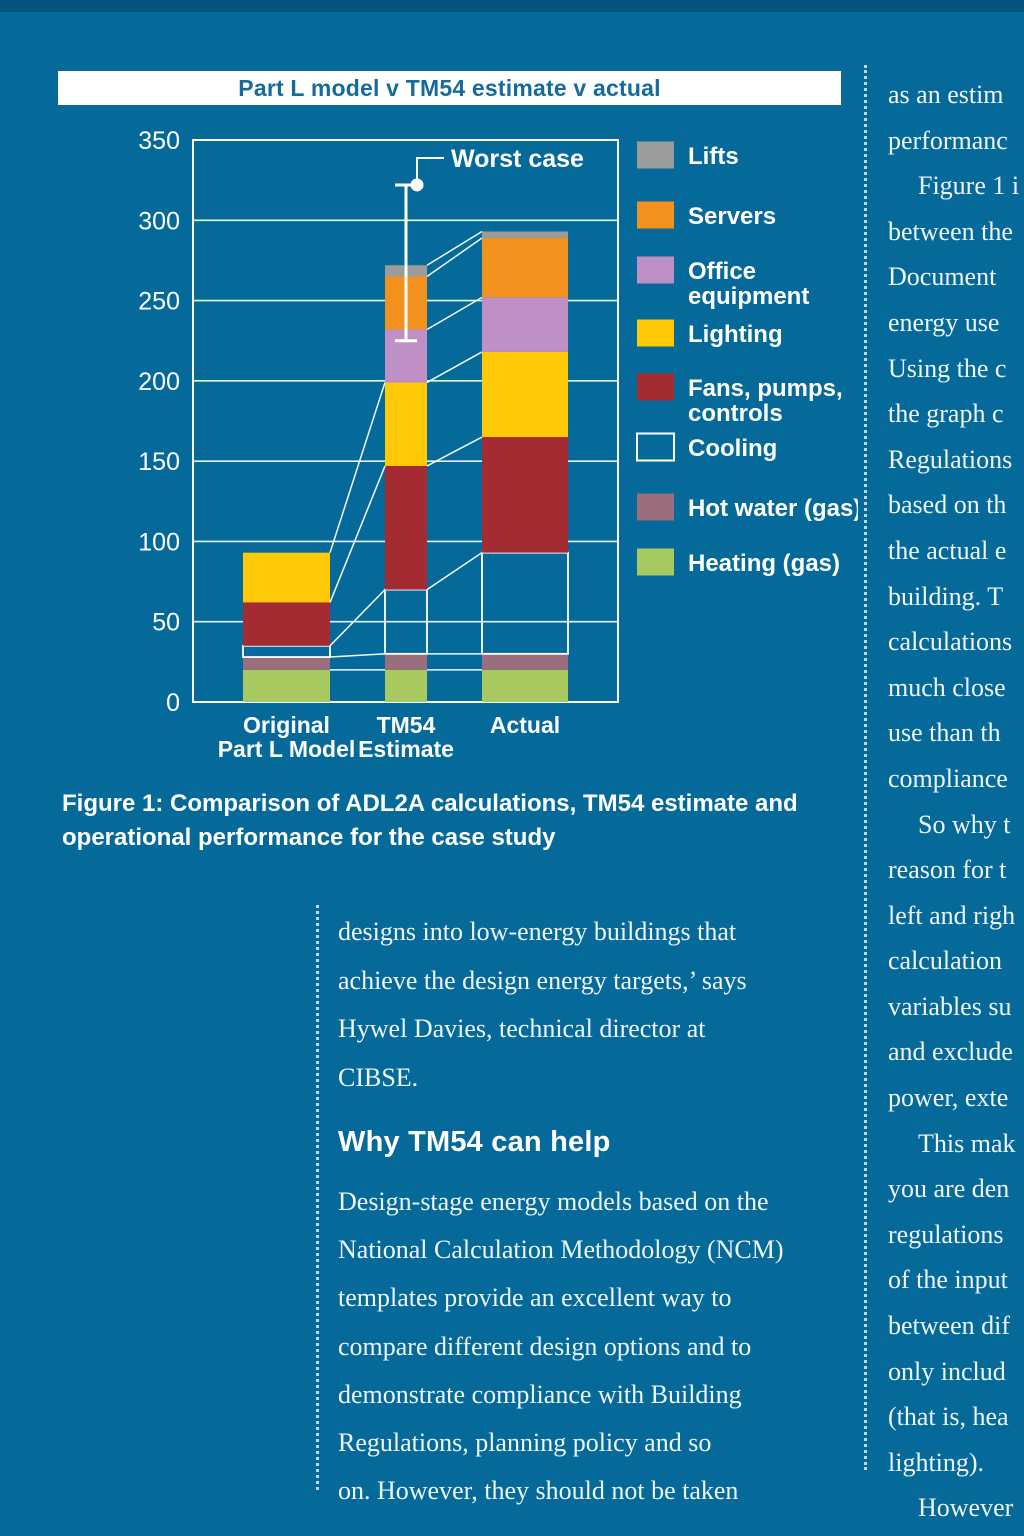  I want to click on article-text-line: calculations, so click(950, 642).